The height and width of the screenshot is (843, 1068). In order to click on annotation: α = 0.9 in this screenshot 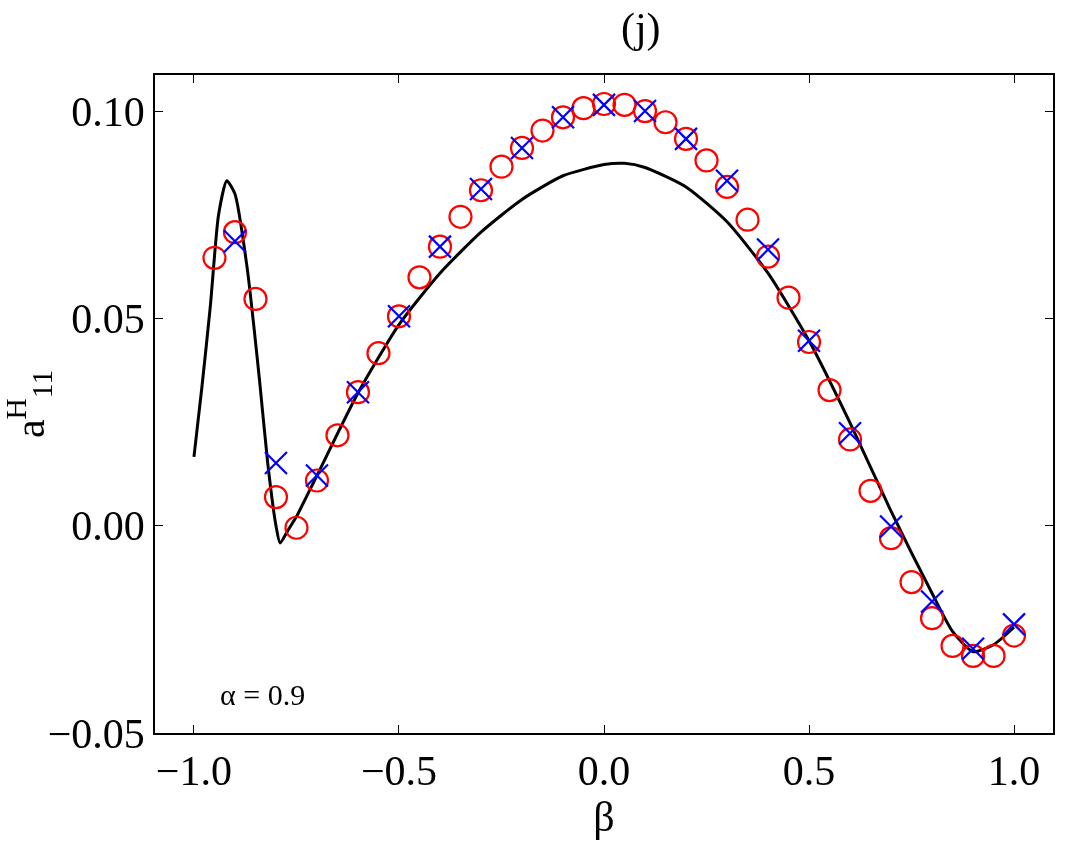, I will do `click(263, 694)`.